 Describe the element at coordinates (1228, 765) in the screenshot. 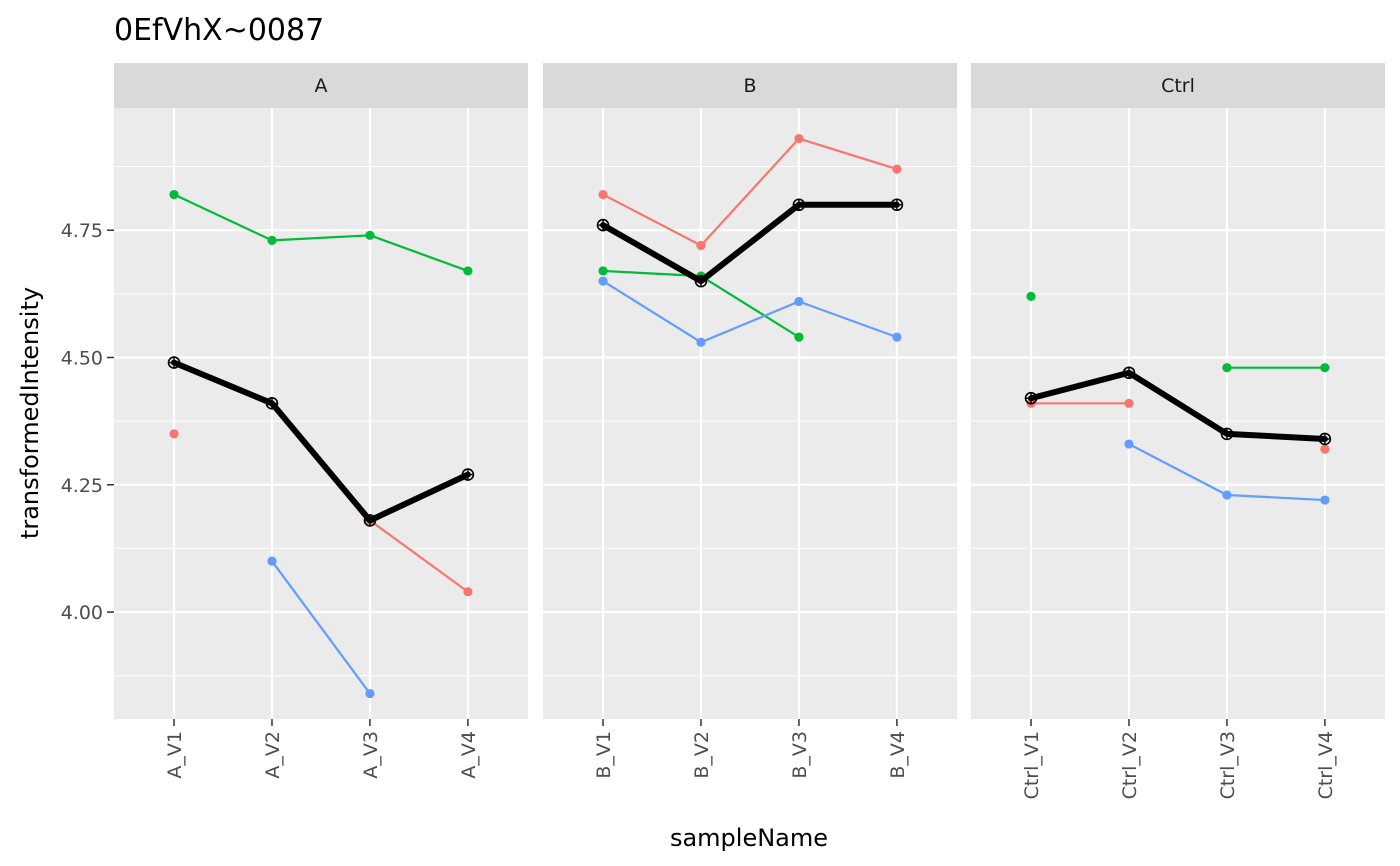

I see `x-tick-label: Ctrl_V3` at that location.